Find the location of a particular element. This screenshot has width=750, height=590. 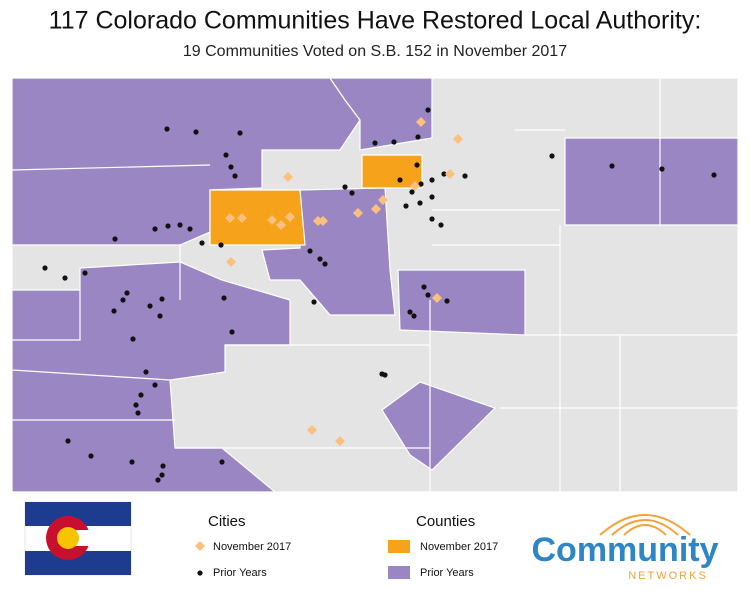

logo-name: Community is located at coordinates (625, 550).